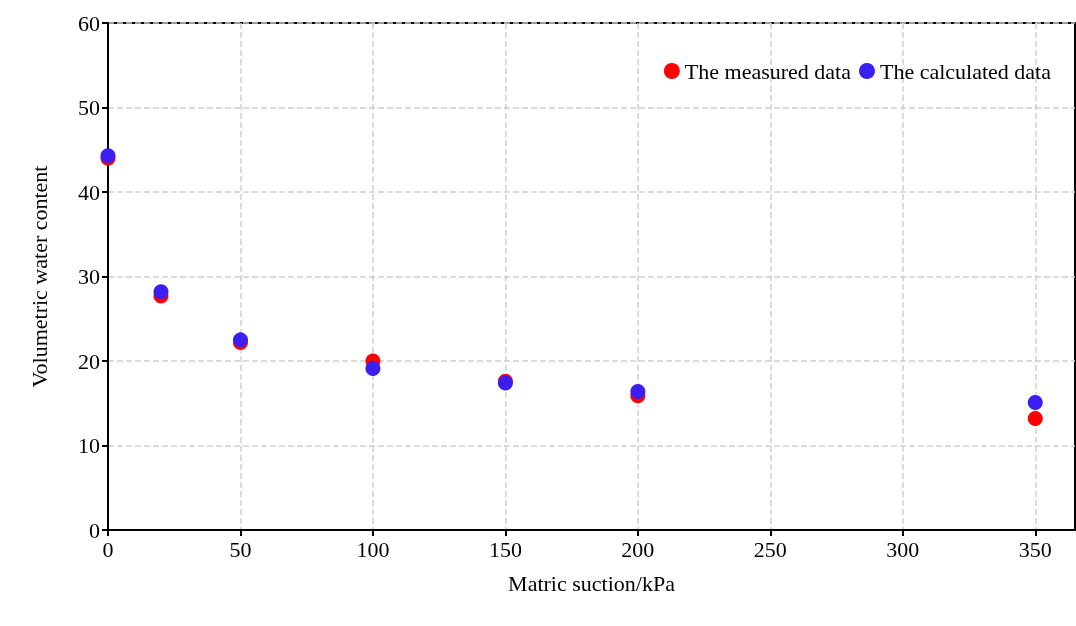  What do you see at coordinates (770, 549) in the screenshot?
I see `x-tick-label: 250` at bounding box center [770, 549].